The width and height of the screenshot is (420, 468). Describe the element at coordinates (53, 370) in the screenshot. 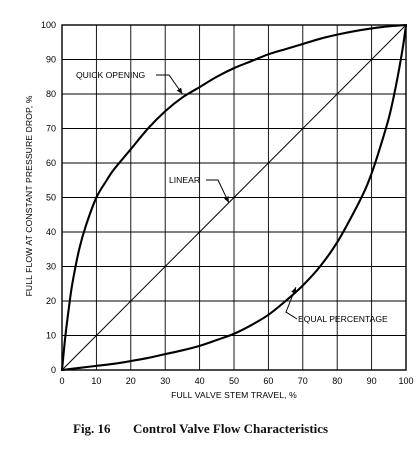

I see `y-tick-label: 0` at that location.